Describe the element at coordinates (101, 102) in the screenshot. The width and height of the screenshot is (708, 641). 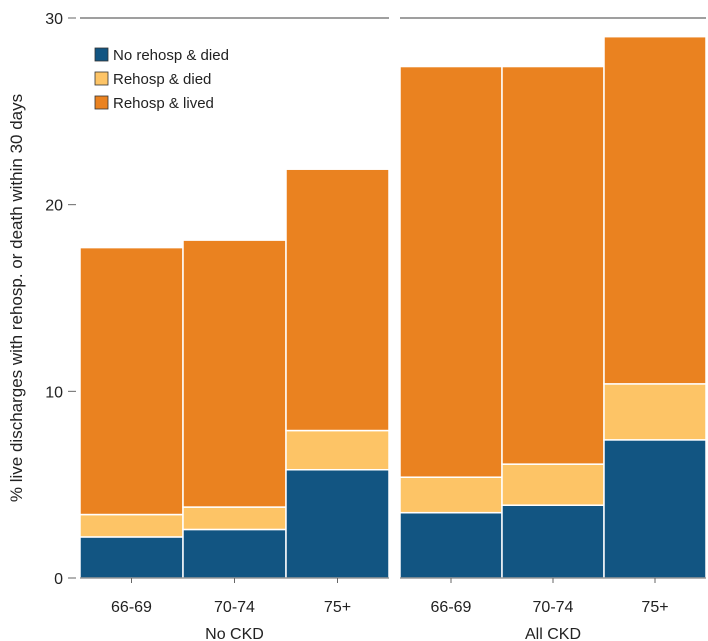
I see `legend-swatch-rehosp-lived` at that location.